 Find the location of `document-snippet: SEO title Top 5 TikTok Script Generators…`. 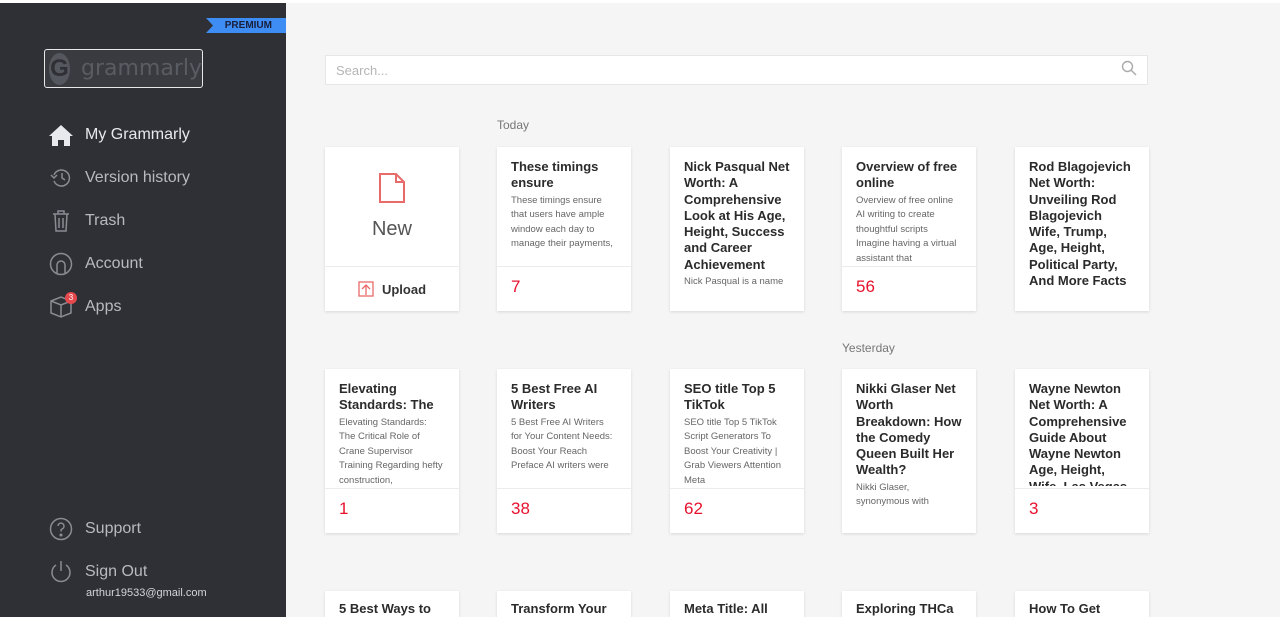

document-snippet: SEO title Top 5 TikTok Script Generators… is located at coordinates (732, 451).